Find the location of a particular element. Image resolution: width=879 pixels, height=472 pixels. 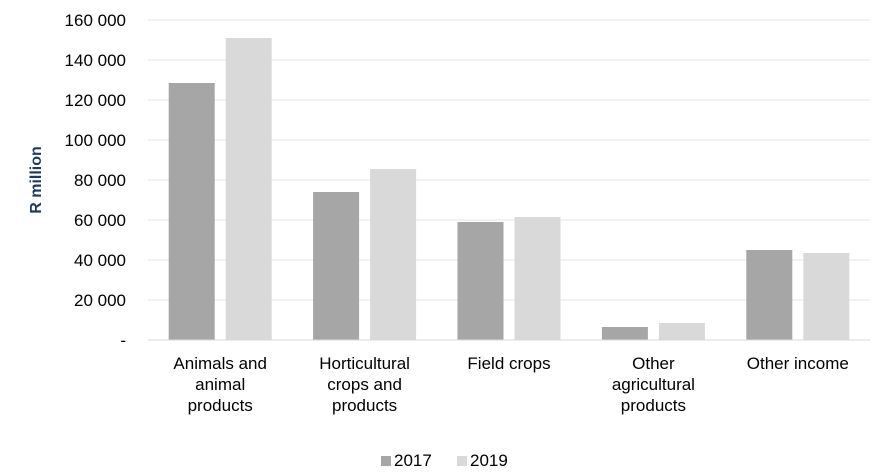

legend-label: 2019 is located at coordinates (489, 460).